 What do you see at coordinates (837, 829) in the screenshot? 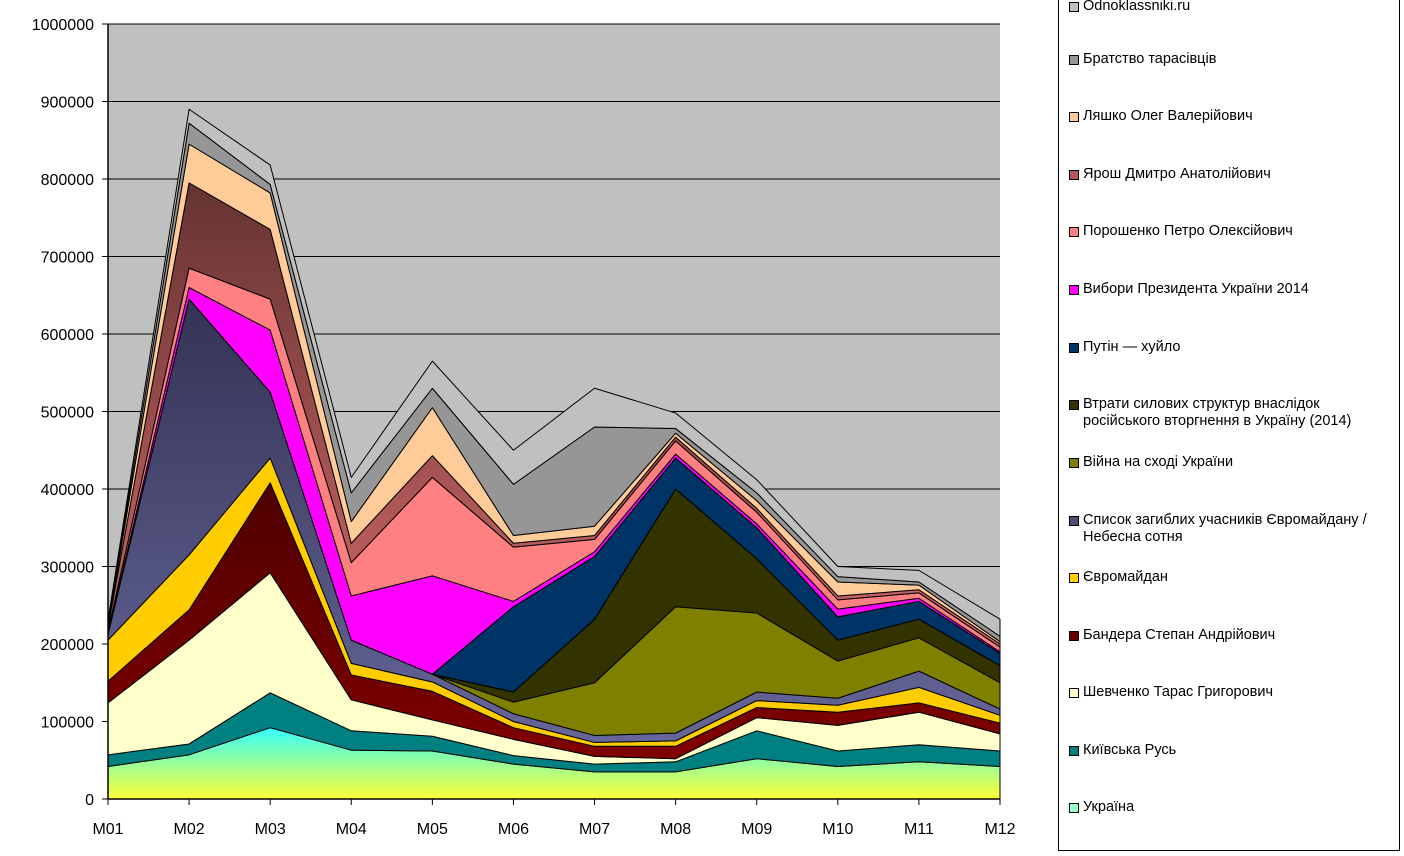
I see `x-tick-label: M10` at bounding box center [837, 829].